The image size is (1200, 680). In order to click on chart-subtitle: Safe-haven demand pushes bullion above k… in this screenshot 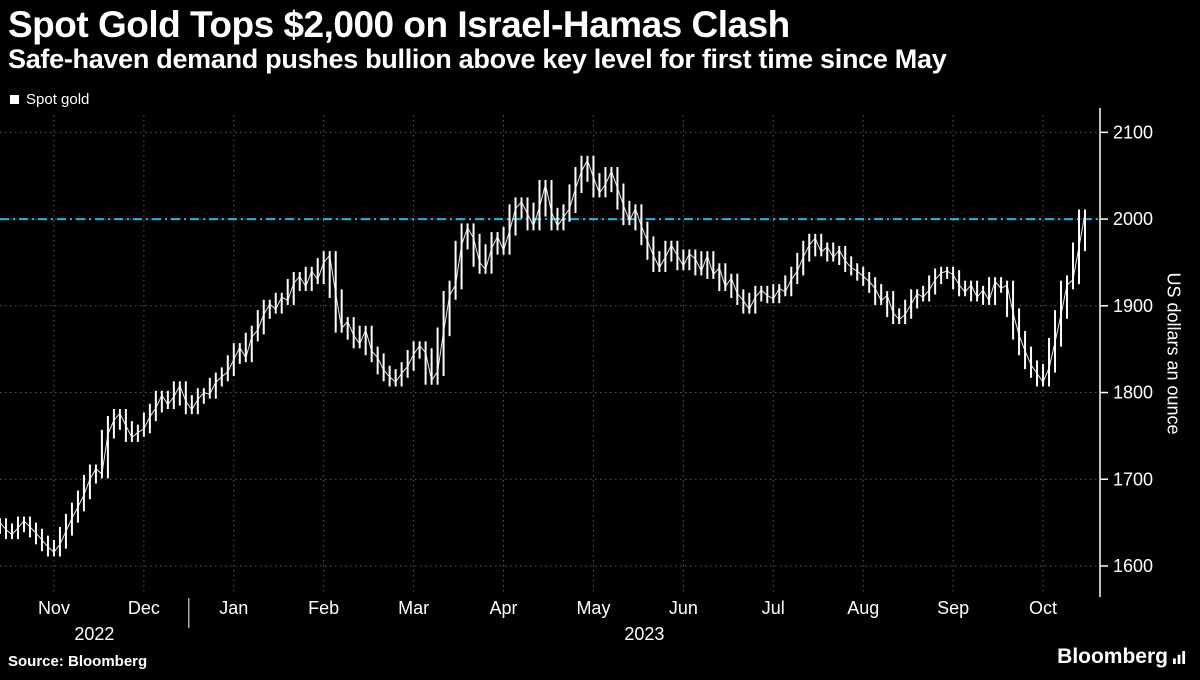, I will do `click(477, 59)`.